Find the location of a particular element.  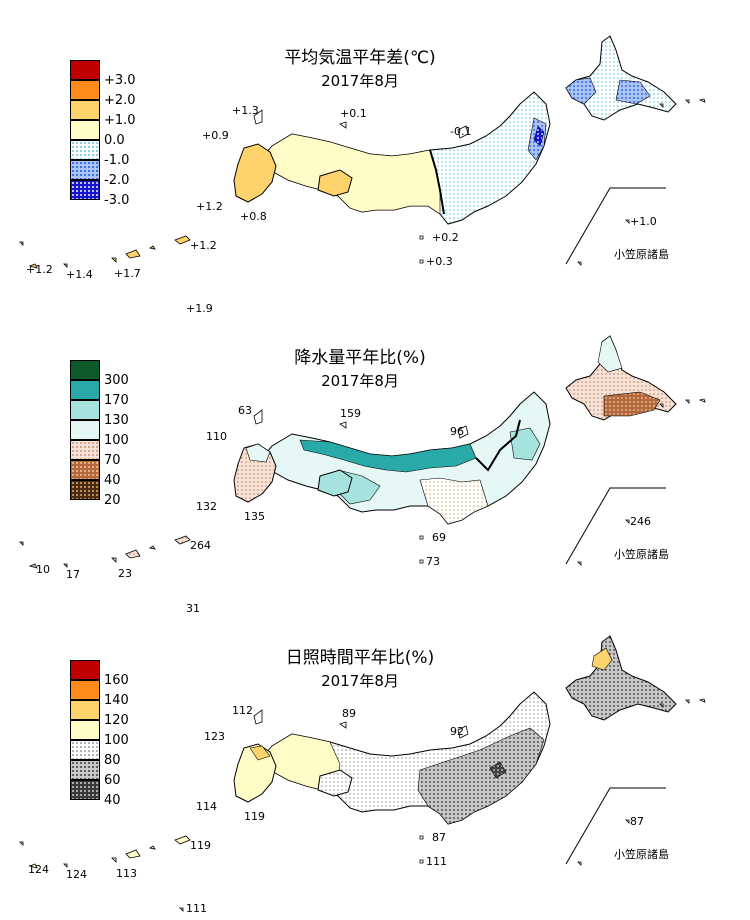

precipitation-subtitle: 2017年8月 is located at coordinates (360, 381).